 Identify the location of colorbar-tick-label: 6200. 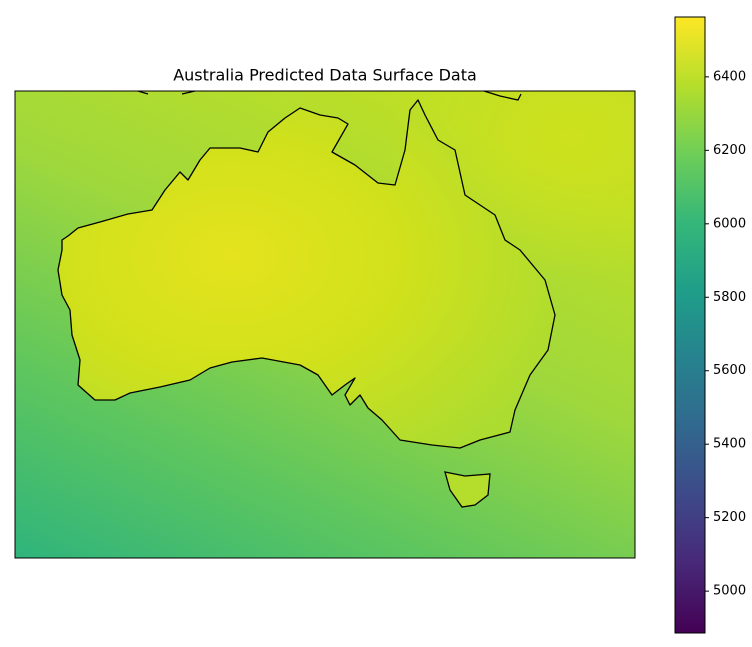
(729, 150).